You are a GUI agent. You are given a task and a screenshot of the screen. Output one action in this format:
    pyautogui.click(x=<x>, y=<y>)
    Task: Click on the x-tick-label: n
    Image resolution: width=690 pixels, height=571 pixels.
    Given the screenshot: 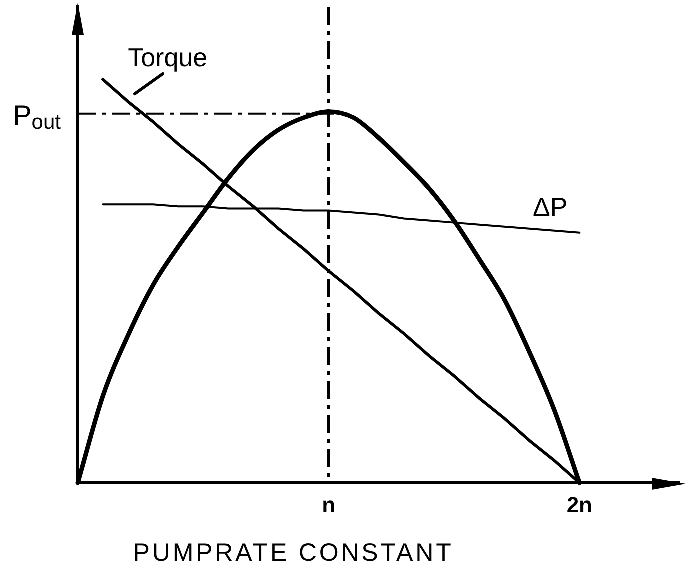 What is the action you would take?
    pyautogui.click(x=329, y=505)
    